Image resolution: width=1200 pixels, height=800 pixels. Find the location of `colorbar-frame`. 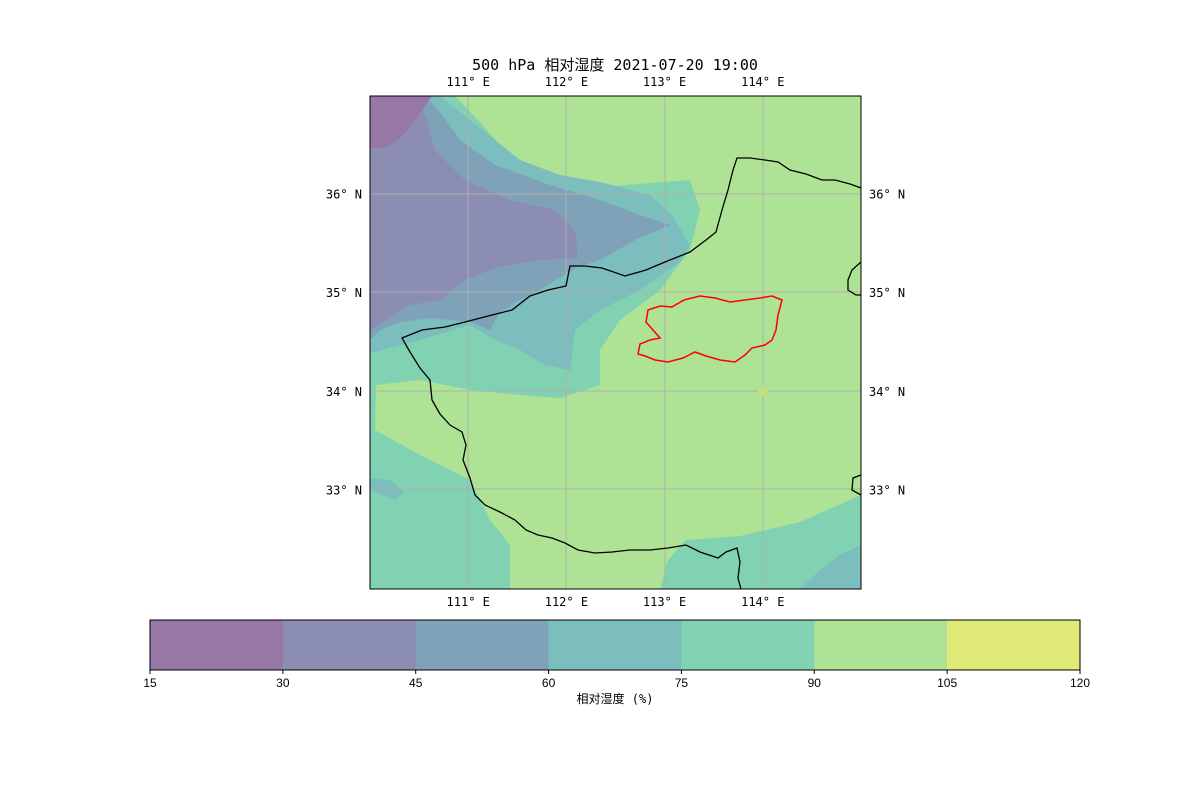

colorbar-frame is located at coordinates (615, 645).